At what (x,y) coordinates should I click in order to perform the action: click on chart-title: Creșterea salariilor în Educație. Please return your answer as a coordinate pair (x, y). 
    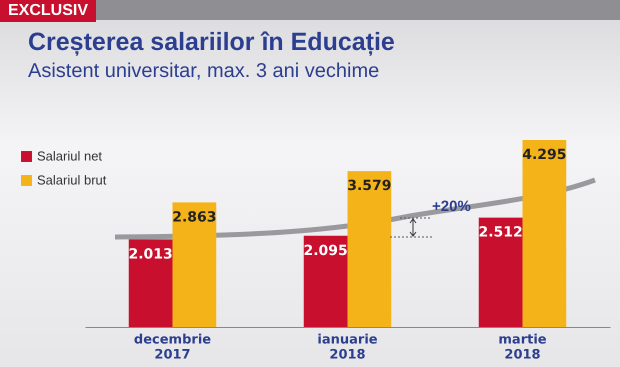
    Looking at the image, I should click on (211, 42).